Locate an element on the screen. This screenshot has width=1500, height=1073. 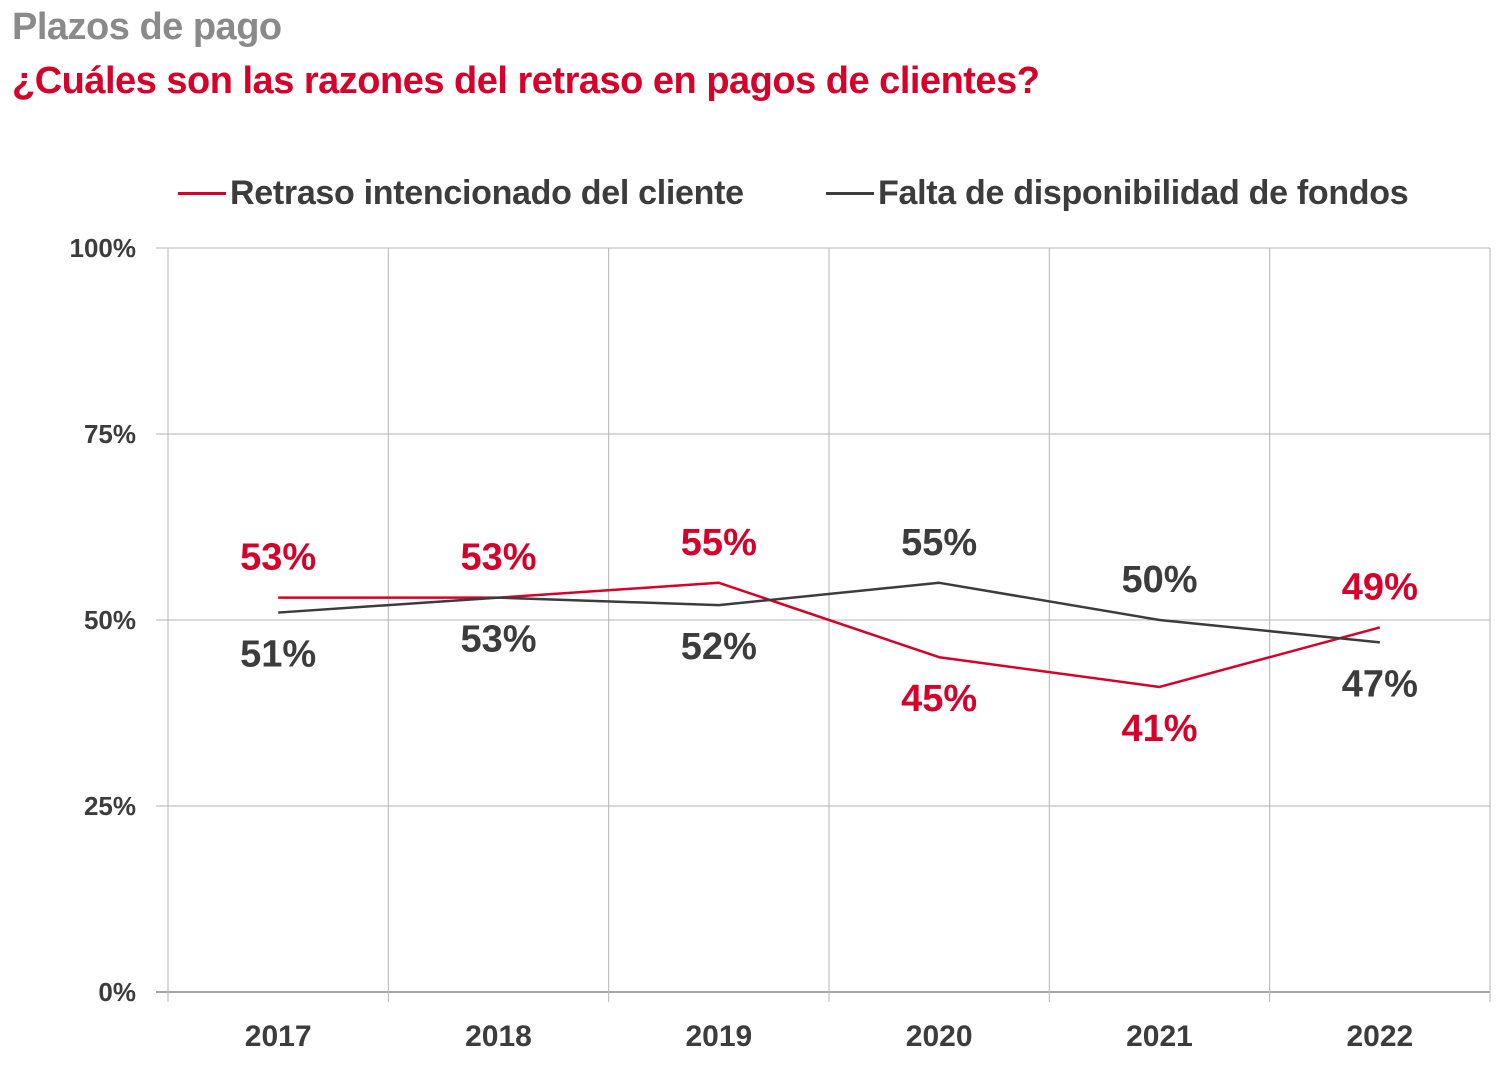
x-tick-label: 2022 is located at coordinates (1379, 1036).